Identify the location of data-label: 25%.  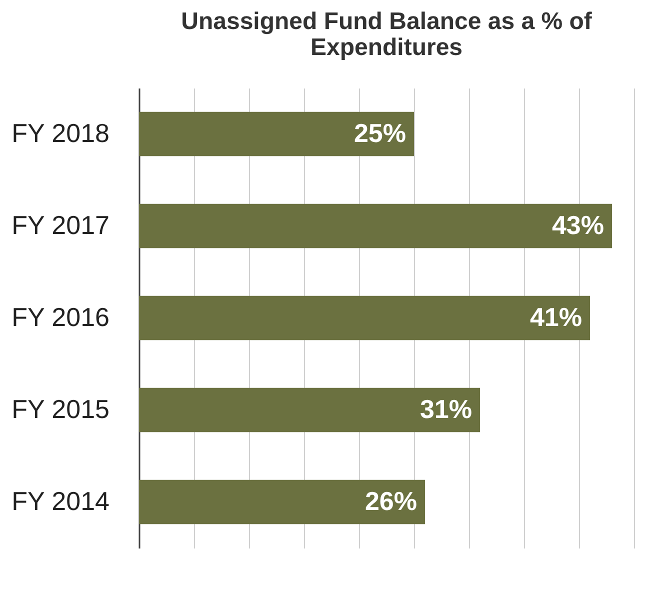
(380, 133).